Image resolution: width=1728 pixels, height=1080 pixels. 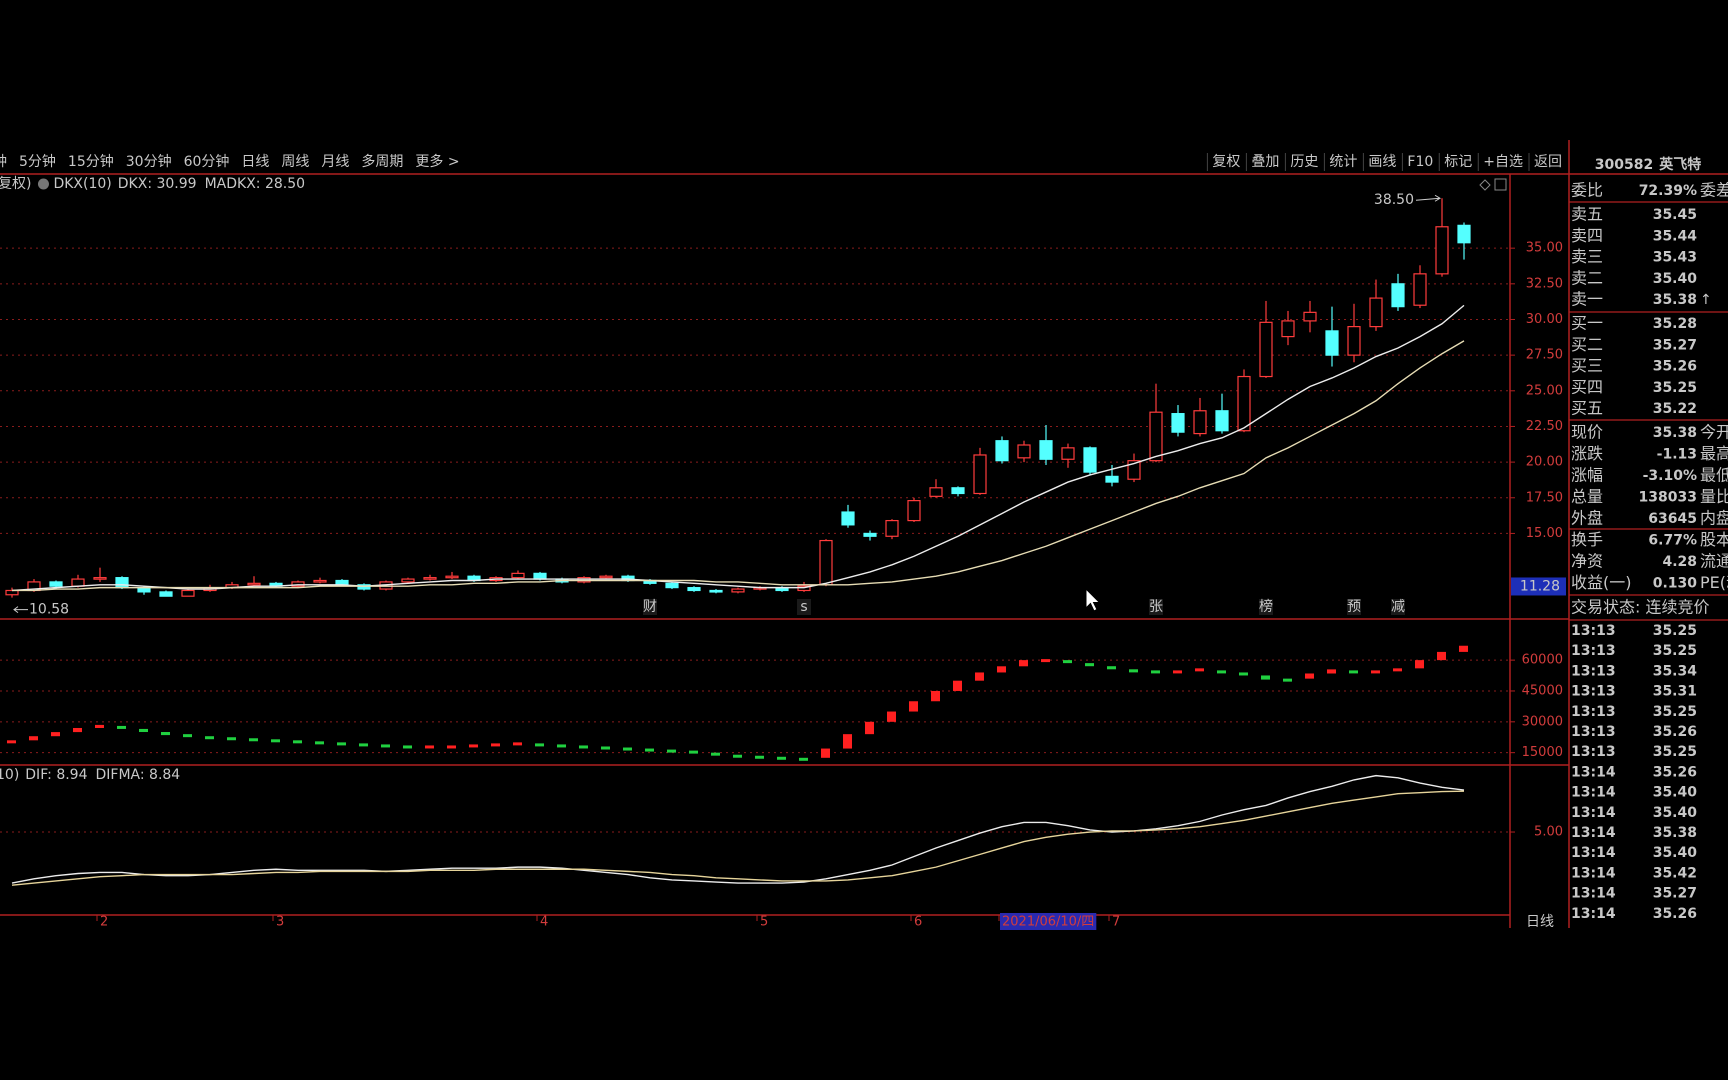 I want to click on quote-value: 35.27, so click(x=1675, y=345).